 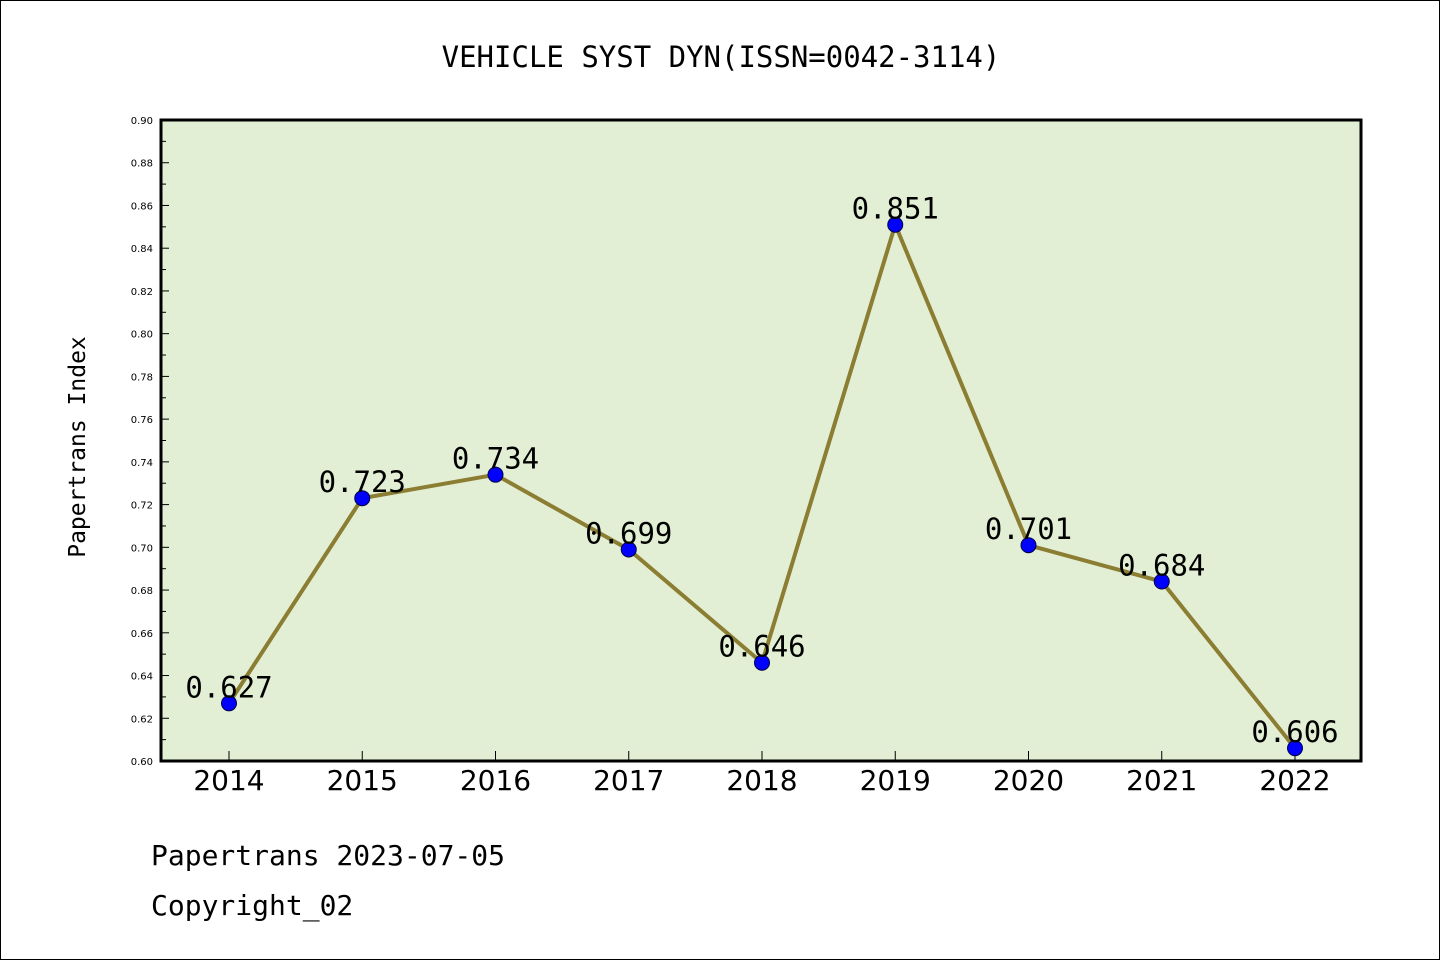 What do you see at coordinates (142, 206) in the screenshot?
I see `y-tick-label: 0.86` at bounding box center [142, 206].